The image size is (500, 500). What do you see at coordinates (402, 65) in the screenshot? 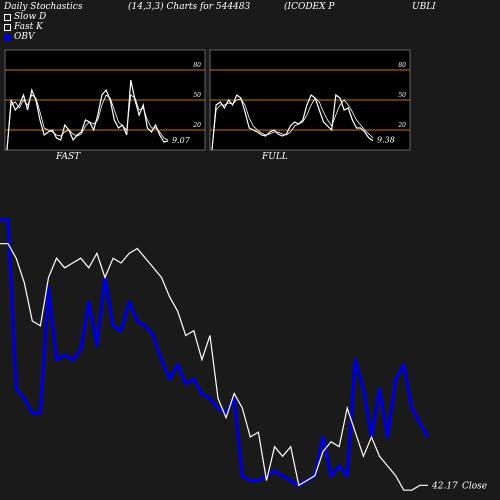
I see `full-tick-label-80: 80` at bounding box center [402, 65].